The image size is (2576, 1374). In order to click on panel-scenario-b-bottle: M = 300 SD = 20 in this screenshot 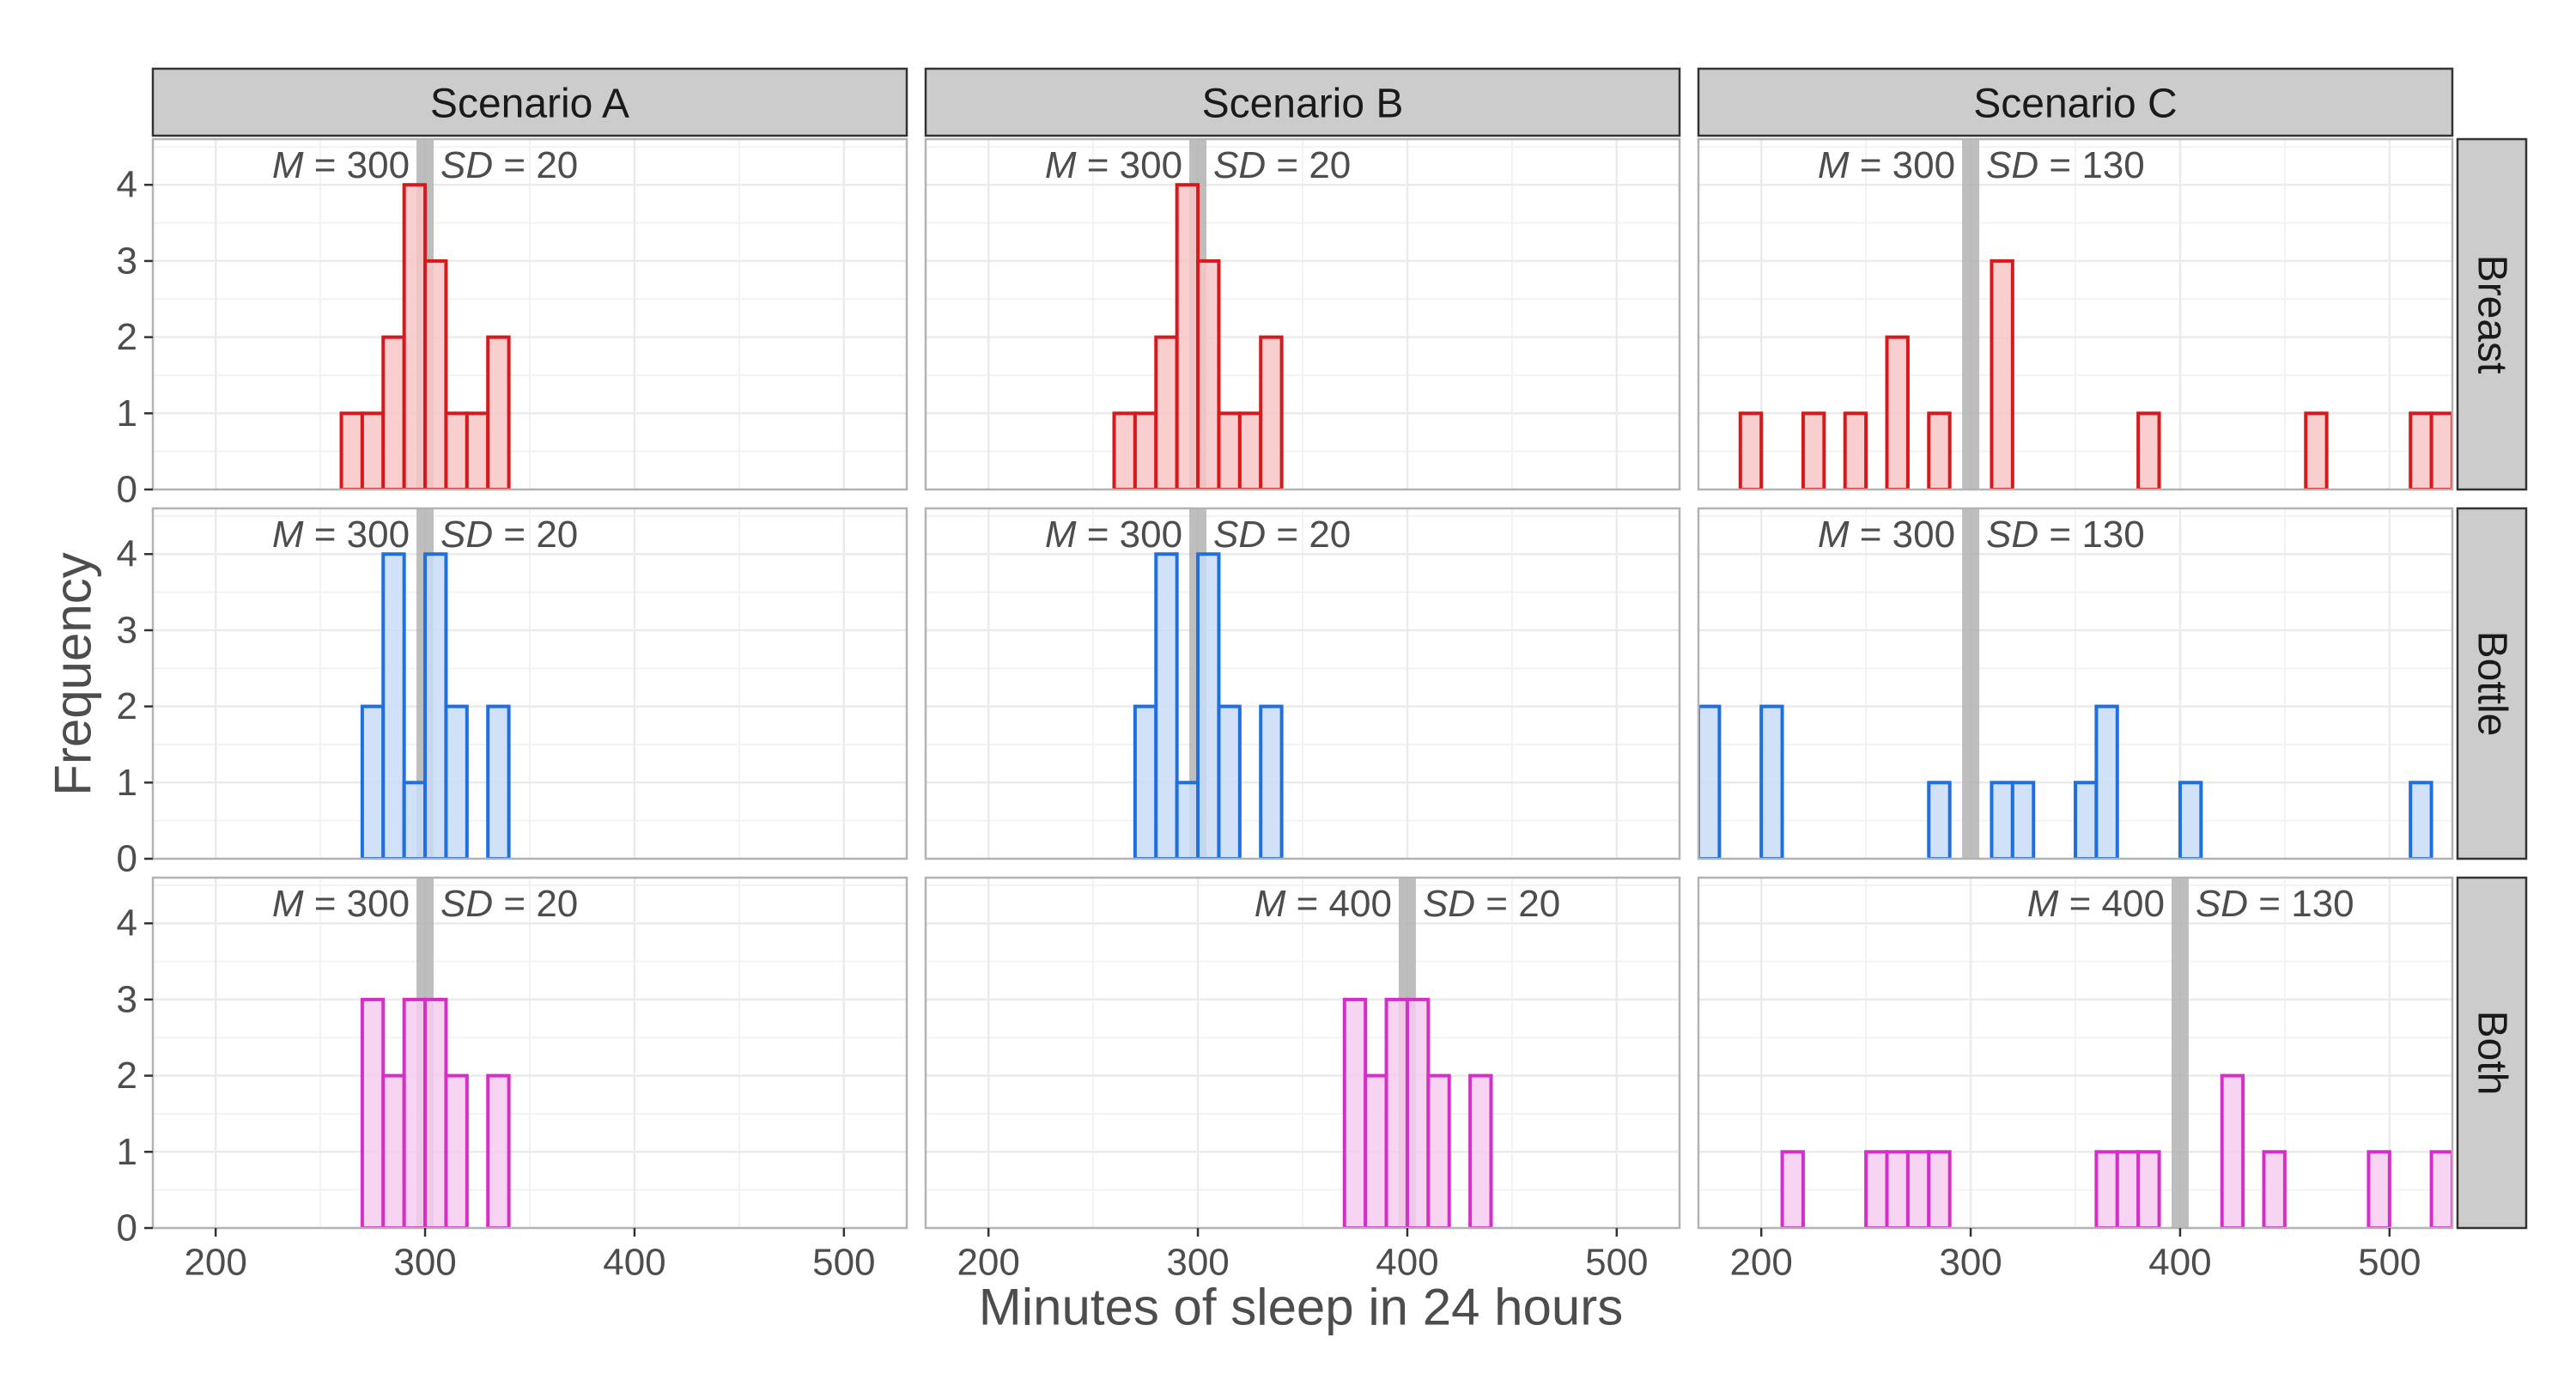, I will do `click(1302, 683)`.